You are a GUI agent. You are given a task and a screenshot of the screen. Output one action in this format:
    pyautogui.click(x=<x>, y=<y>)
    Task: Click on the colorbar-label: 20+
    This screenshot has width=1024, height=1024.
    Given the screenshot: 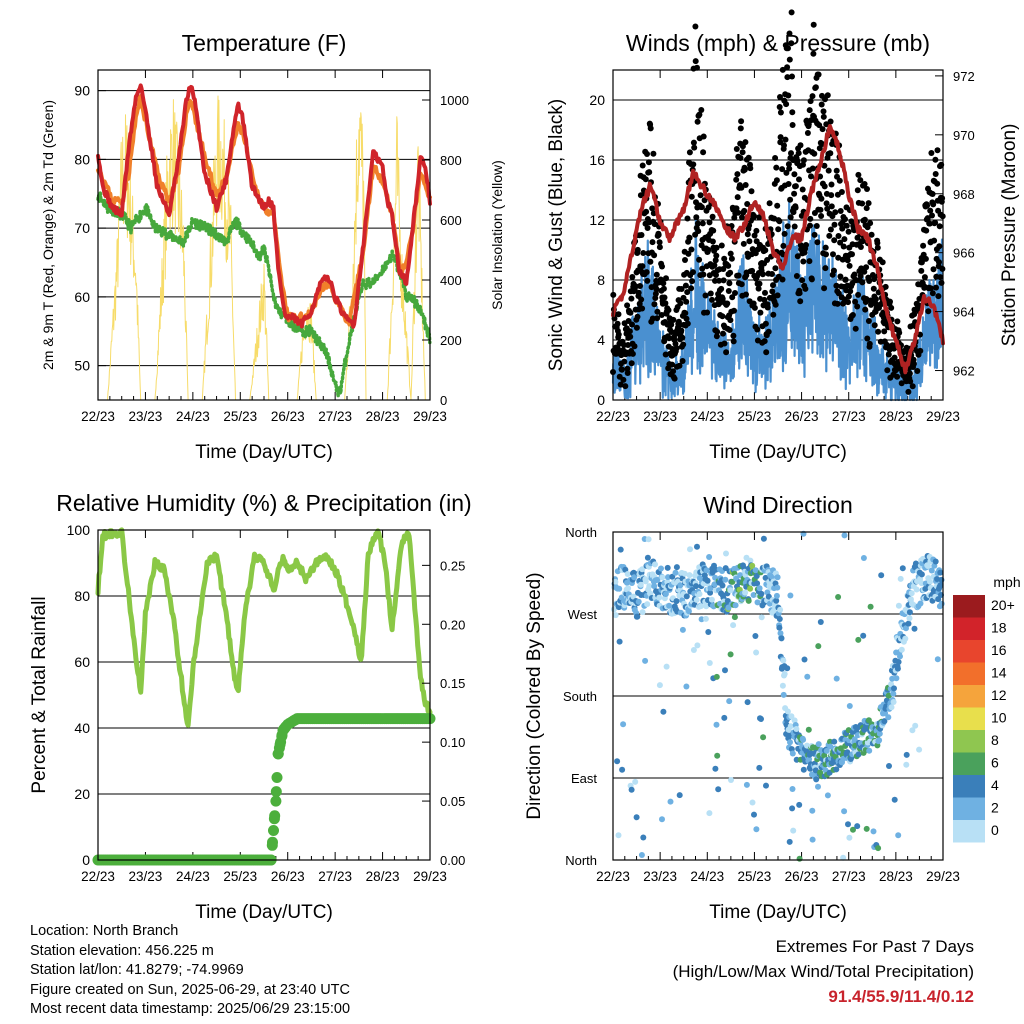 What is the action you would take?
    pyautogui.click(x=1003, y=605)
    